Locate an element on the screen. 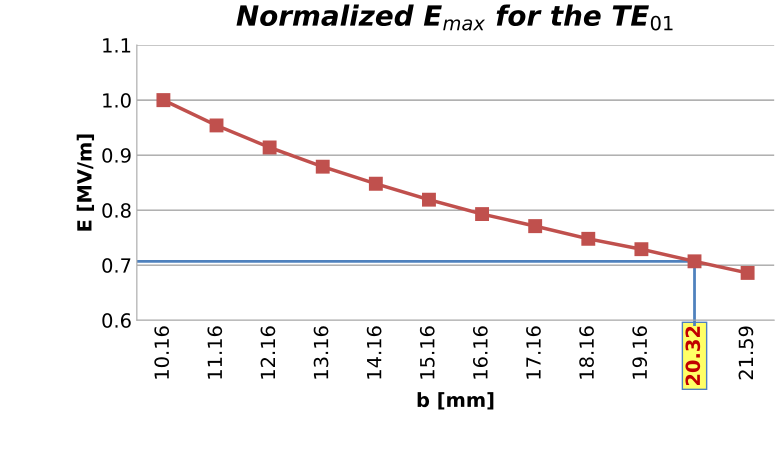 The width and height of the screenshot is (782, 451). x-tick-label: 21.59 is located at coordinates (746, 353).